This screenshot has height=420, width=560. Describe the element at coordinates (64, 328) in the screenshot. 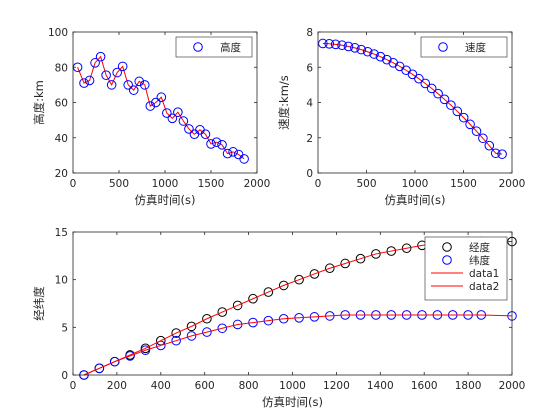

I see `y-tick-label: 5` at that location.